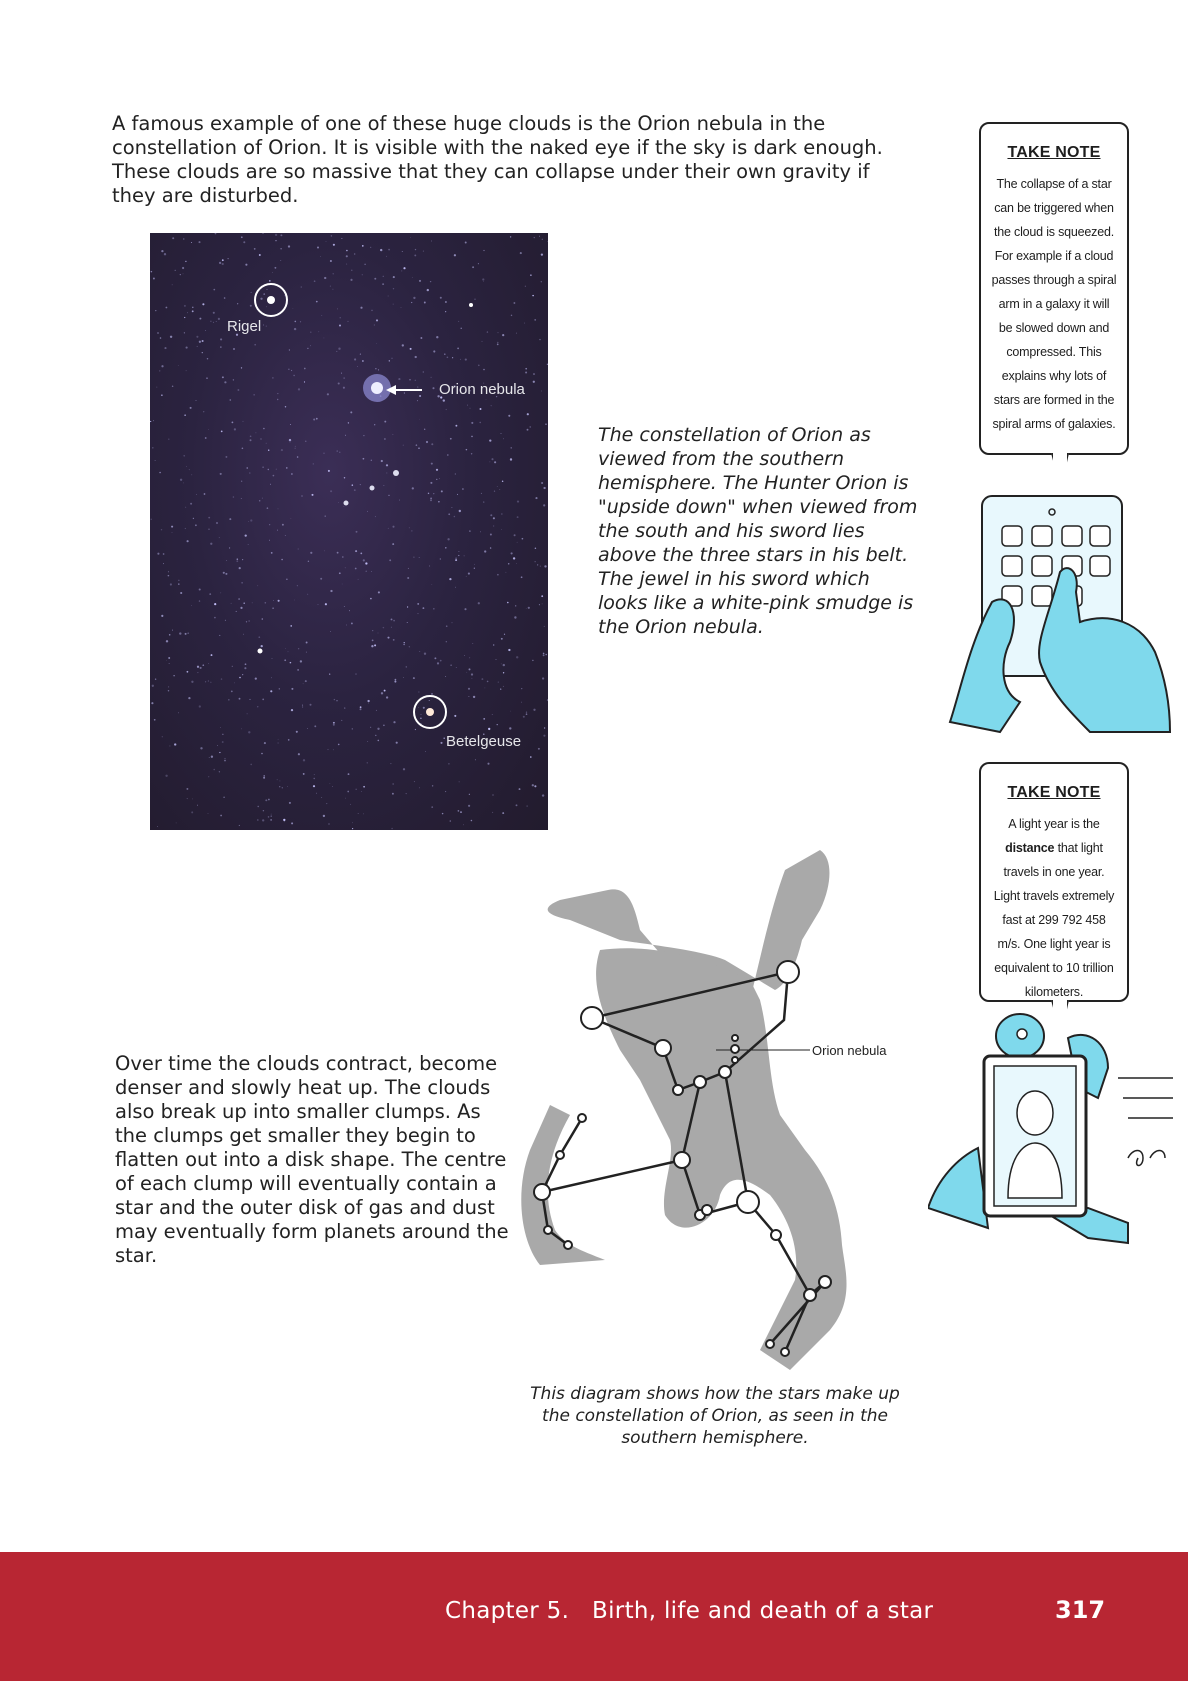 This screenshot has height=1681, width=1188. Describe the element at coordinates (1060, 614) in the screenshot. I see `tablet-illustration` at that location.